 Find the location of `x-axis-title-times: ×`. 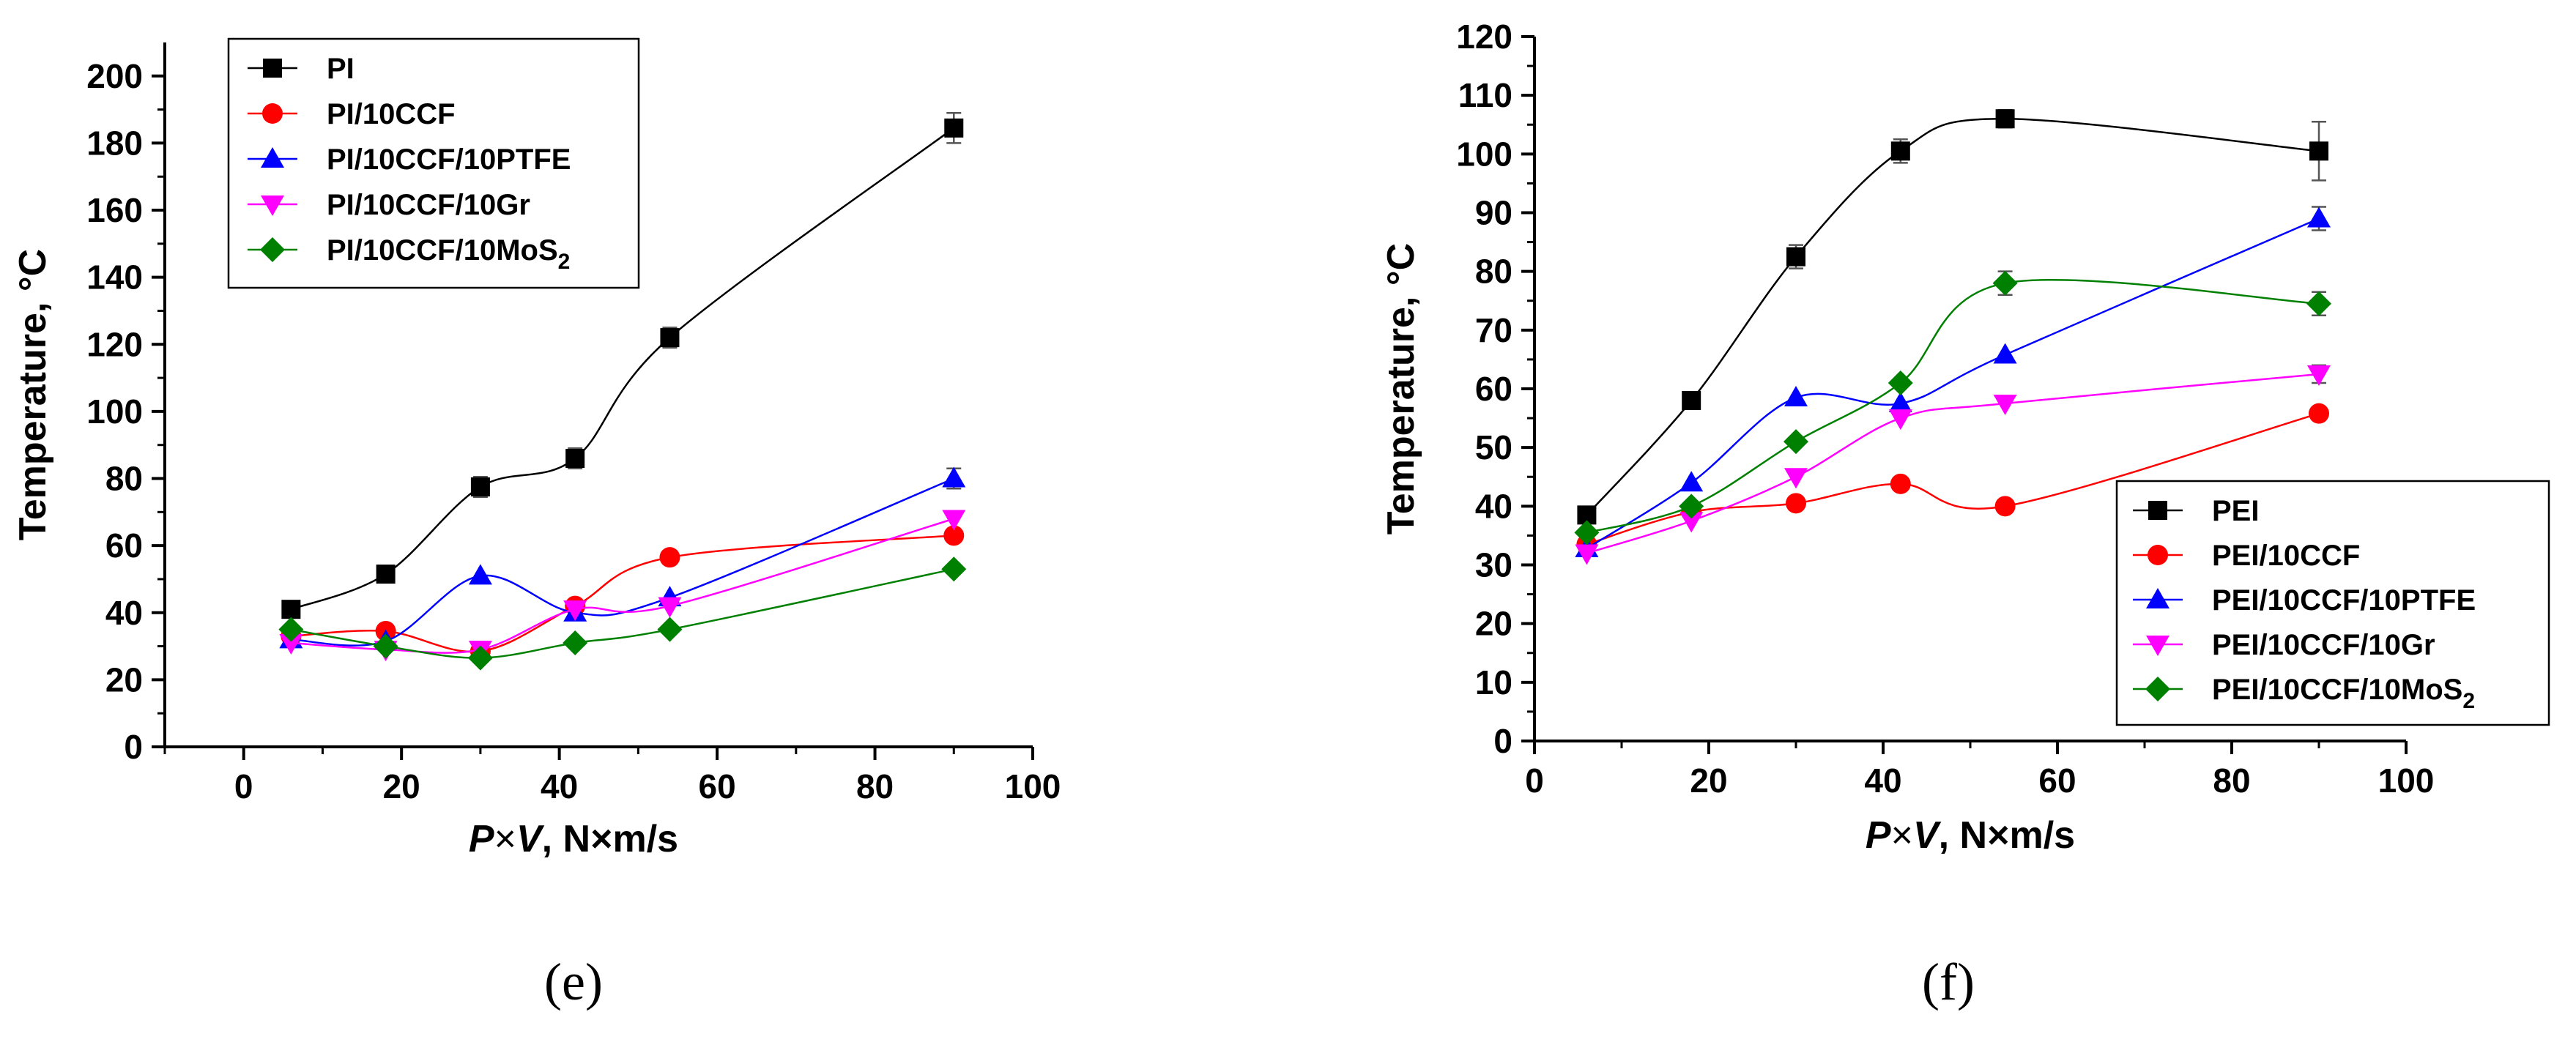

x-axis-title-times: × is located at coordinates (505, 839).